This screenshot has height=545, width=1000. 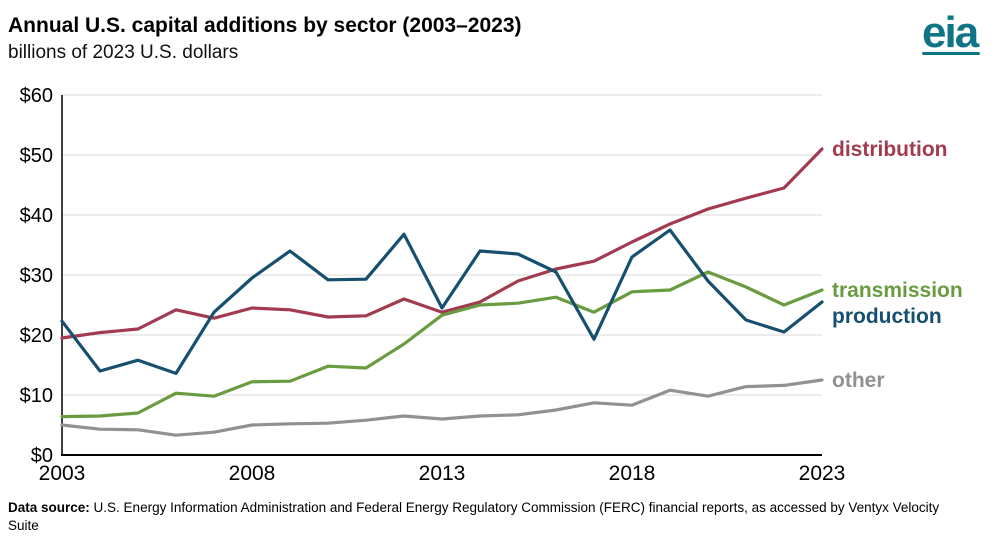 What do you see at coordinates (951, 32) in the screenshot?
I see `eia-logo: eia` at bounding box center [951, 32].